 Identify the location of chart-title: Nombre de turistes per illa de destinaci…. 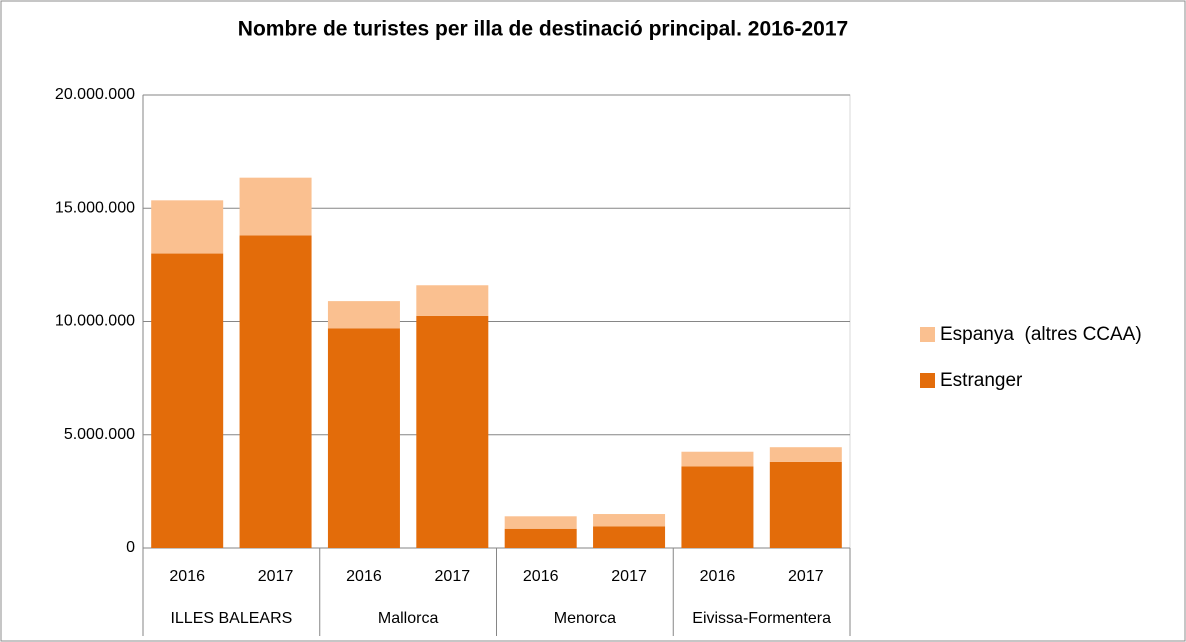
(543, 29).